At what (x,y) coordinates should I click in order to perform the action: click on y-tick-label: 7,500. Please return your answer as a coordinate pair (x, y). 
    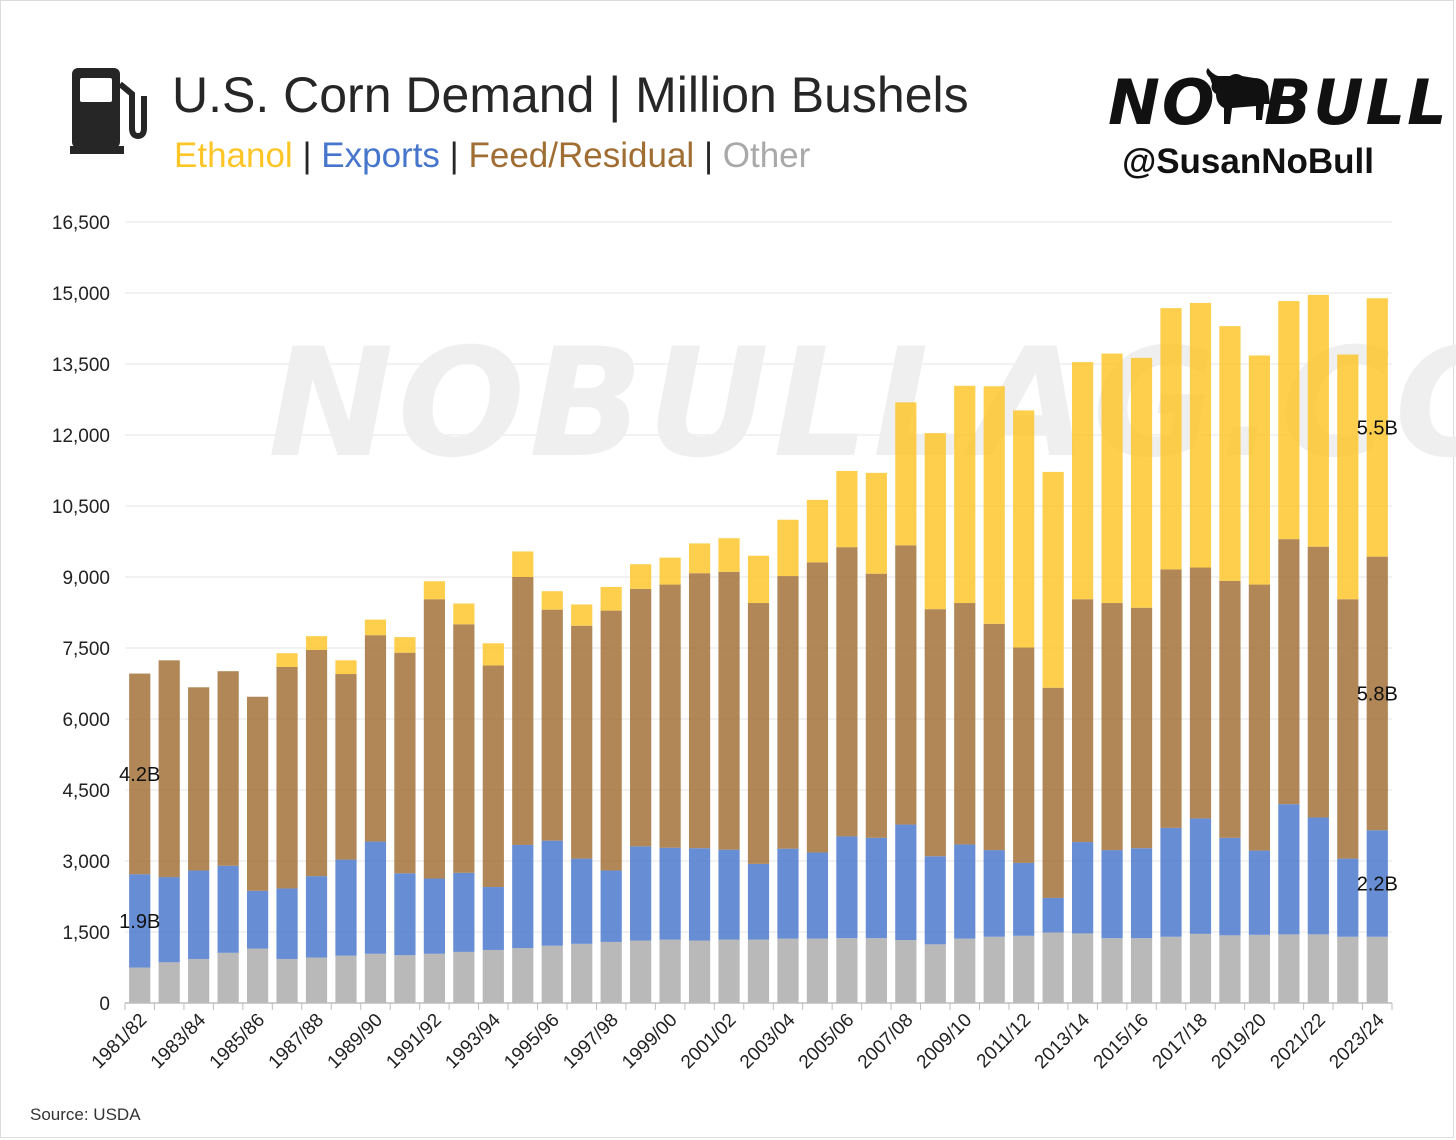
    Looking at the image, I should click on (86, 649).